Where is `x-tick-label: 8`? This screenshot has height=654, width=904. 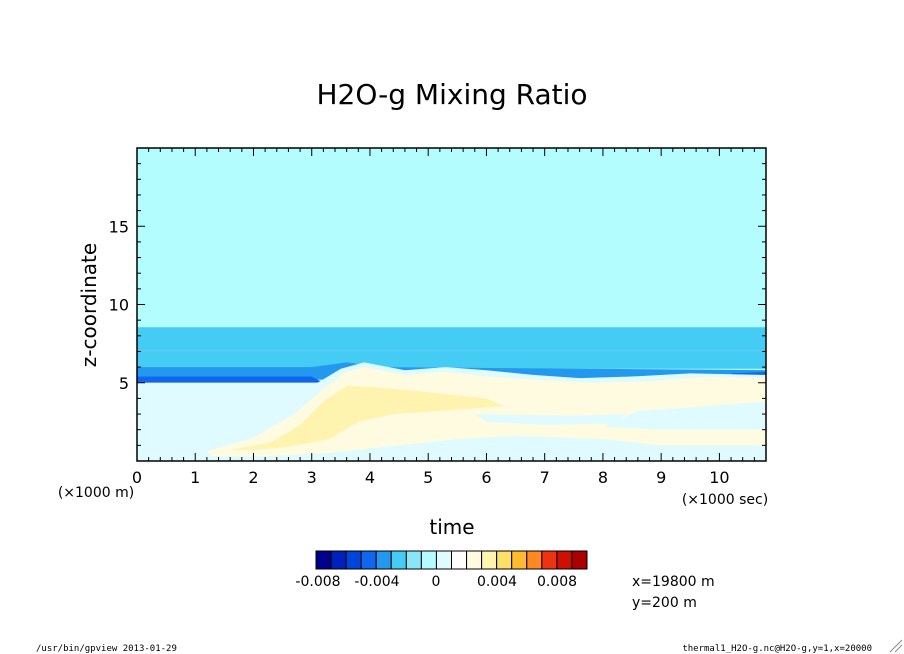 x-tick-label: 8 is located at coordinates (603, 477).